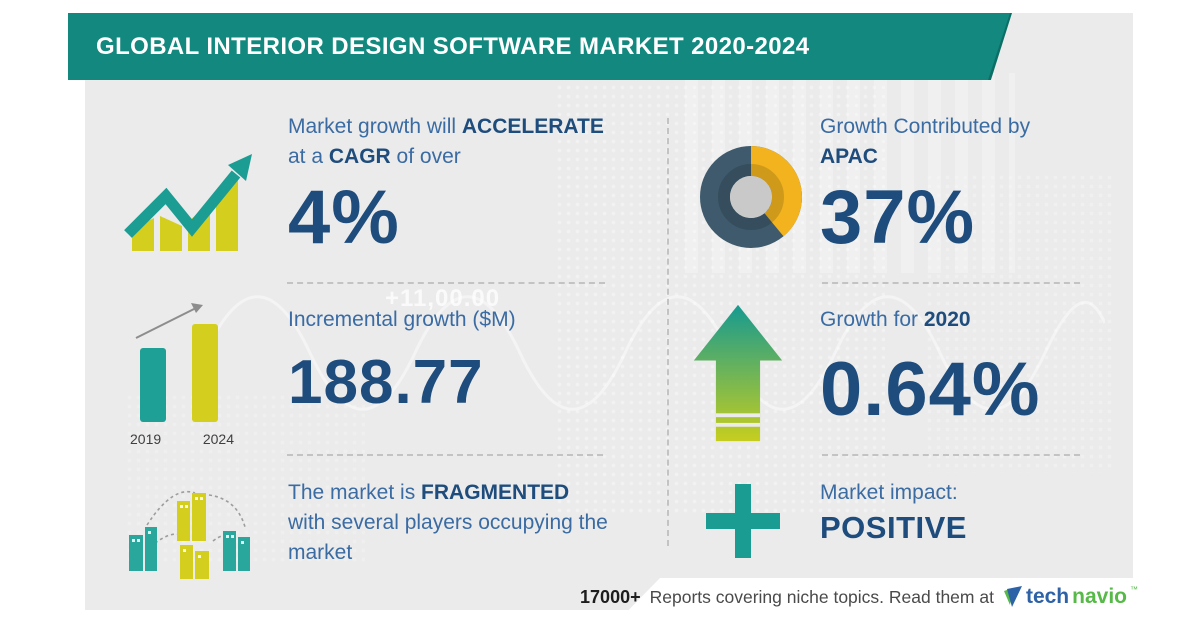 Image resolution: width=1200 pixels, height=627 pixels. Describe the element at coordinates (751, 199) in the screenshot. I see `apac-donut-chart-icon` at that location.